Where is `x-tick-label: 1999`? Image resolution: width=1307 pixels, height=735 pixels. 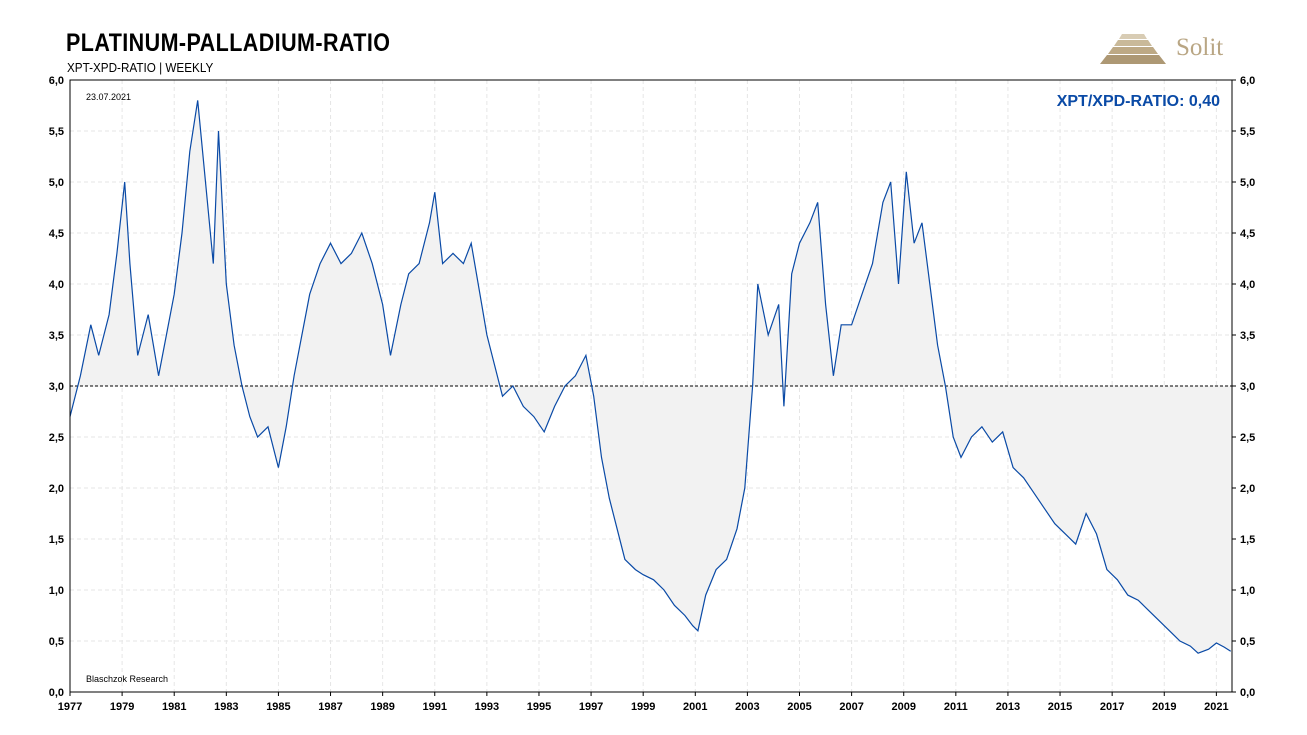
x-tick-label: 1999 is located at coordinates (643, 707).